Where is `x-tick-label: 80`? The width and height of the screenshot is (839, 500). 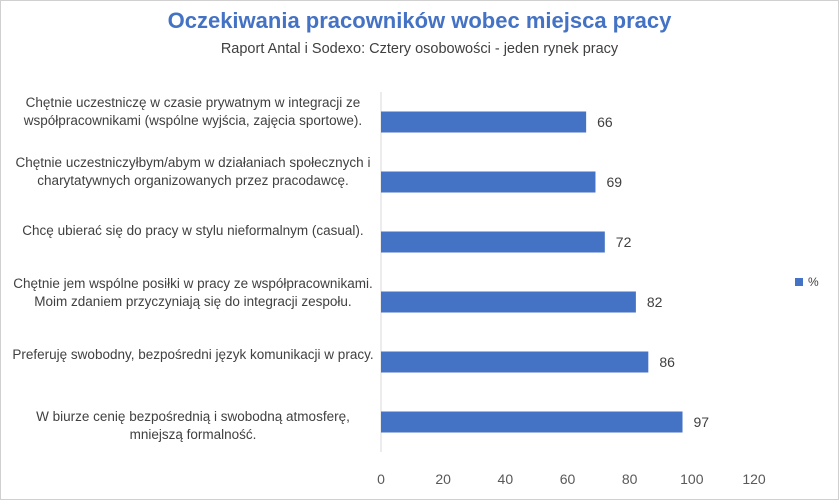 x-tick-label: 80 is located at coordinates (630, 479).